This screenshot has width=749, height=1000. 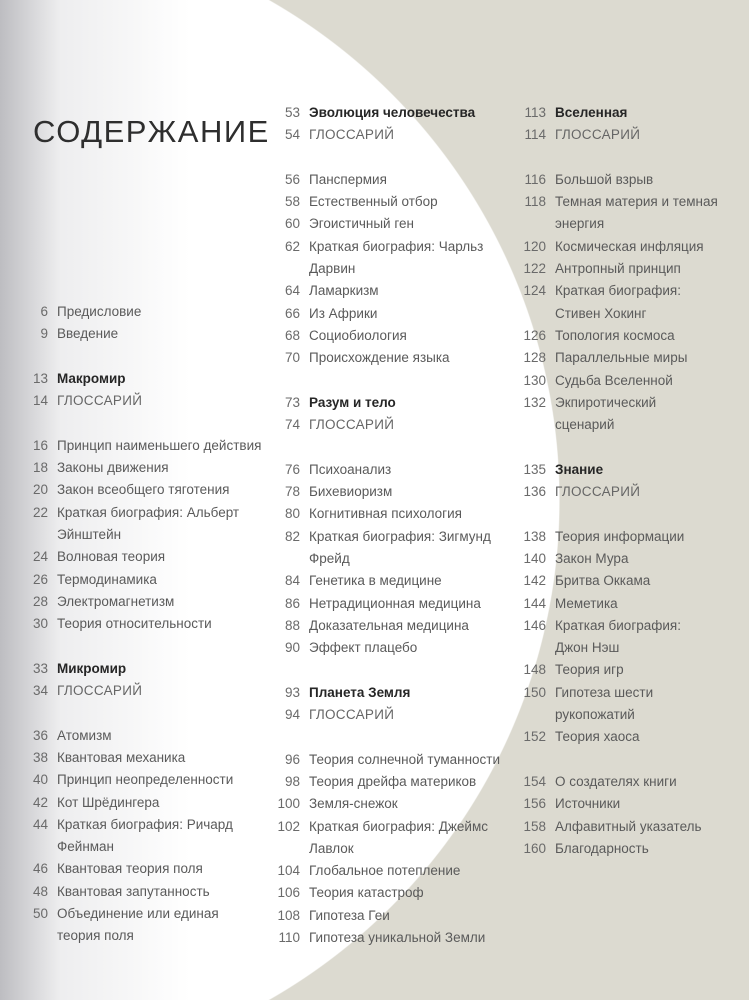 What do you see at coordinates (588, 804) in the screenshot?
I see `entry-title: Источники` at bounding box center [588, 804].